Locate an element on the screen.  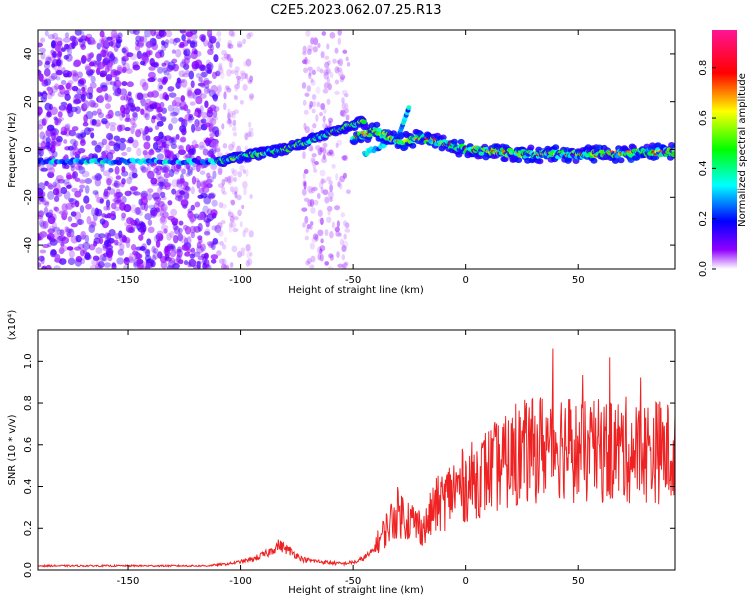
colorbar-gradient is located at coordinates (724, 149).